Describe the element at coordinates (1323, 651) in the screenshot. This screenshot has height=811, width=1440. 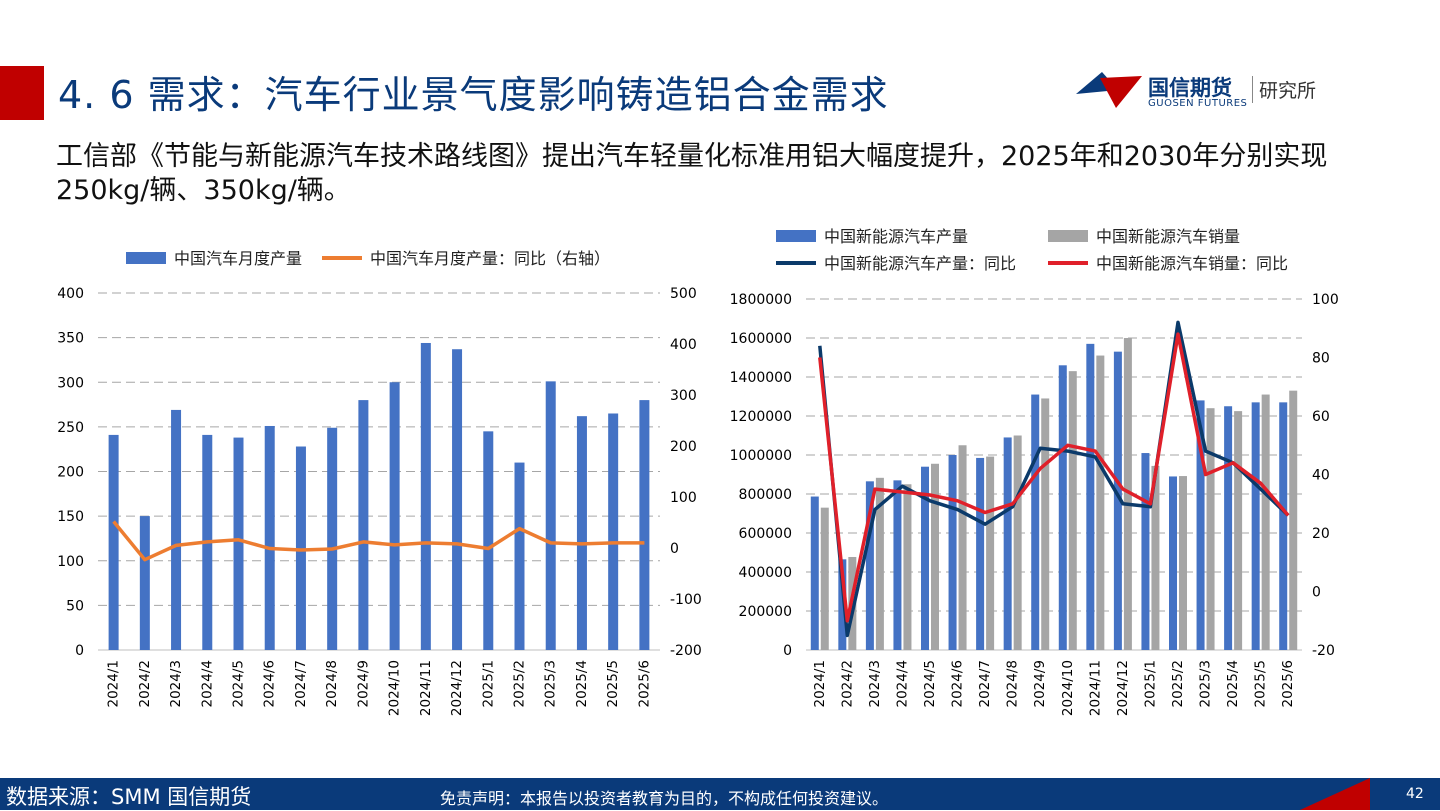
I see `y2-tick-label: -20` at that location.